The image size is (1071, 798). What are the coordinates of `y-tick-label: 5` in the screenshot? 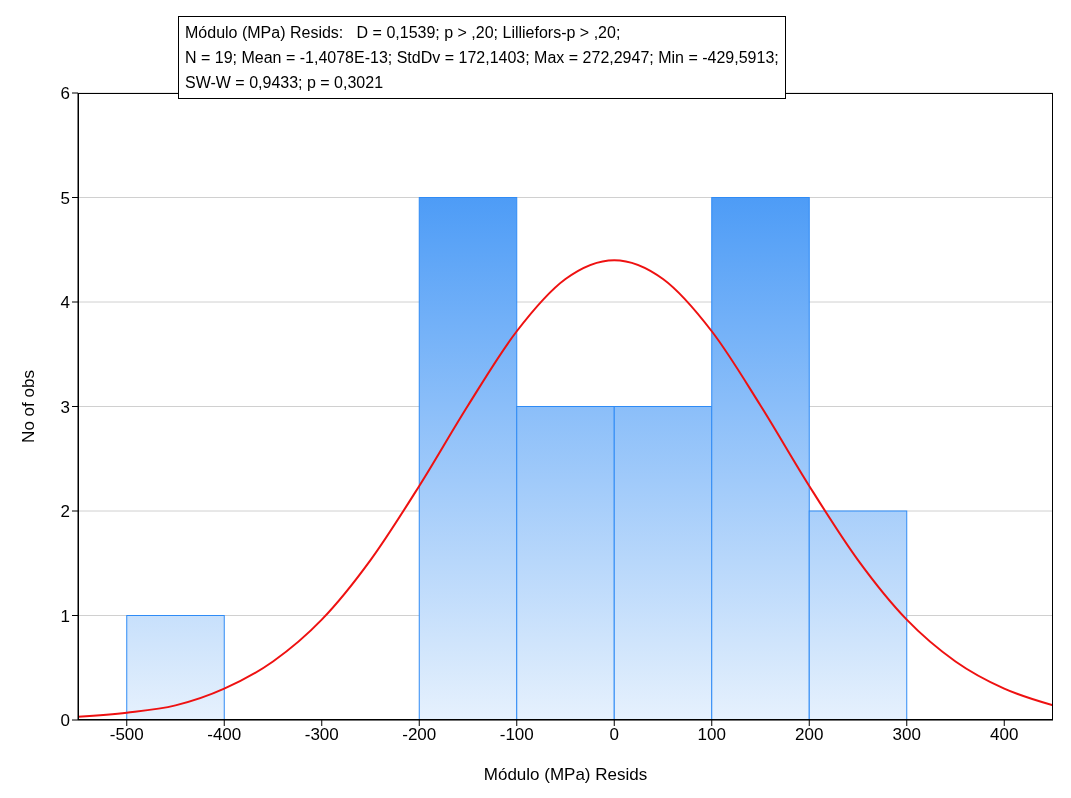 It's located at (65, 198).